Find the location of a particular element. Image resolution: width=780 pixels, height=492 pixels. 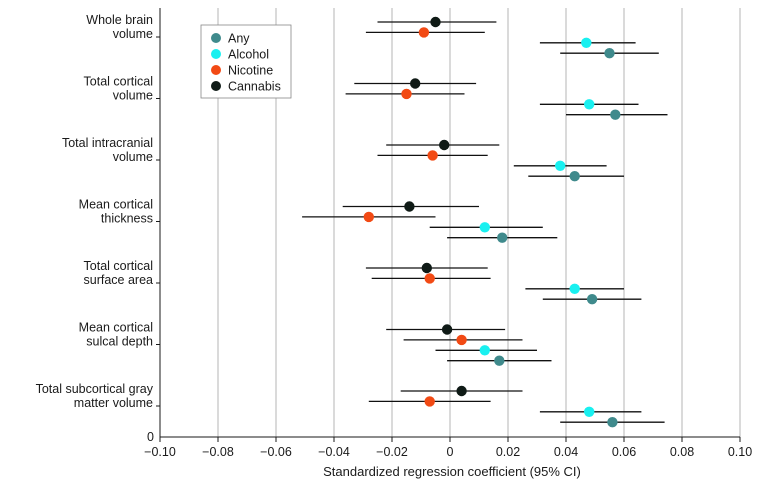

x-tick-label: 0.06 is located at coordinates (624, 452).